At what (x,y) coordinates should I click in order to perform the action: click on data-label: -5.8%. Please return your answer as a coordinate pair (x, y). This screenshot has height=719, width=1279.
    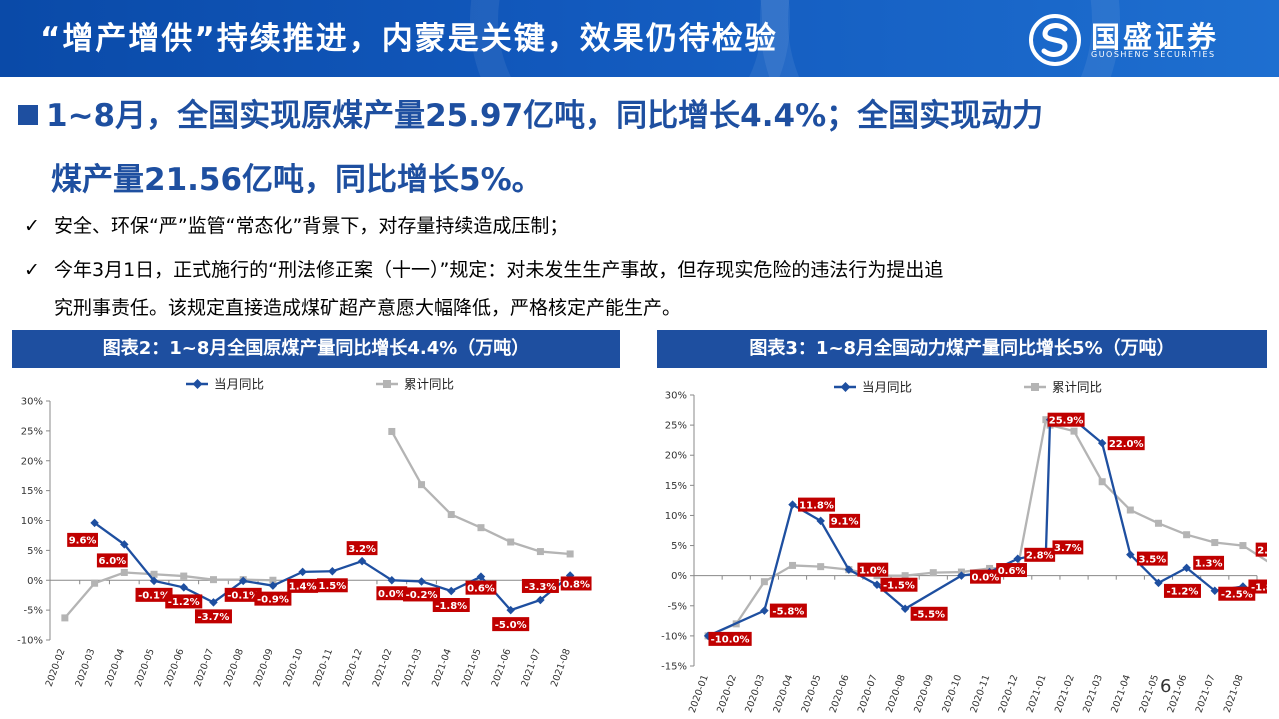
    Looking at the image, I should click on (788, 611).